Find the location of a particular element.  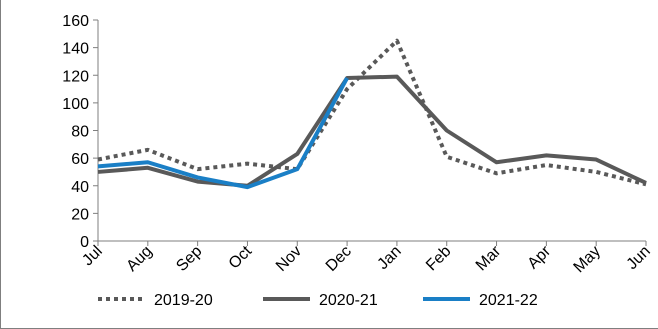

x-tick-label: May is located at coordinates (587, 259).